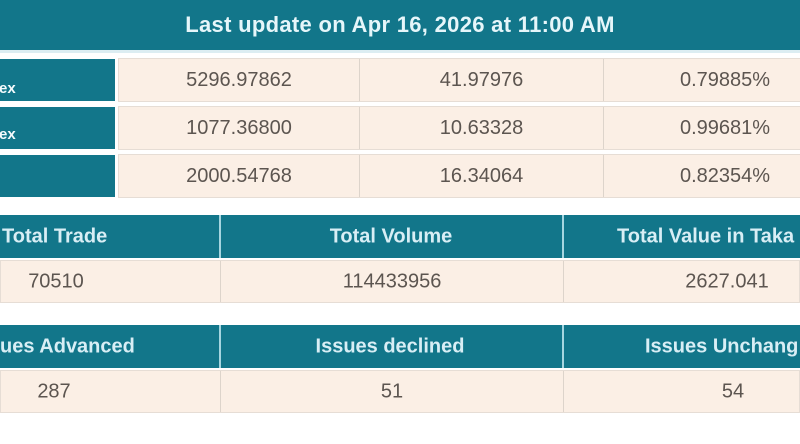 This screenshot has height=444, width=800. What do you see at coordinates (239, 175) in the screenshot?
I see `index-value: 2000.54768` at bounding box center [239, 175].